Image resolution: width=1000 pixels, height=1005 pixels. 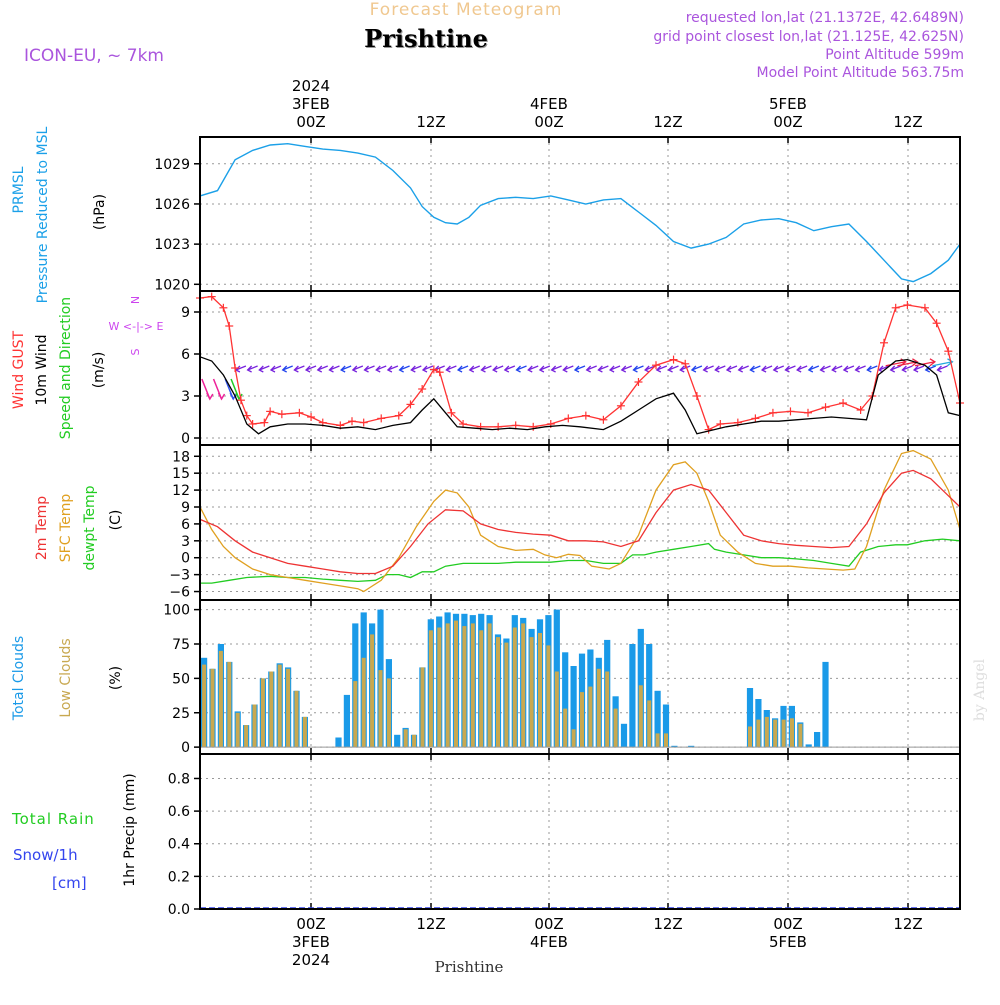 I want to click on sfc-temp-label: SFC Temp, so click(x=66, y=528).